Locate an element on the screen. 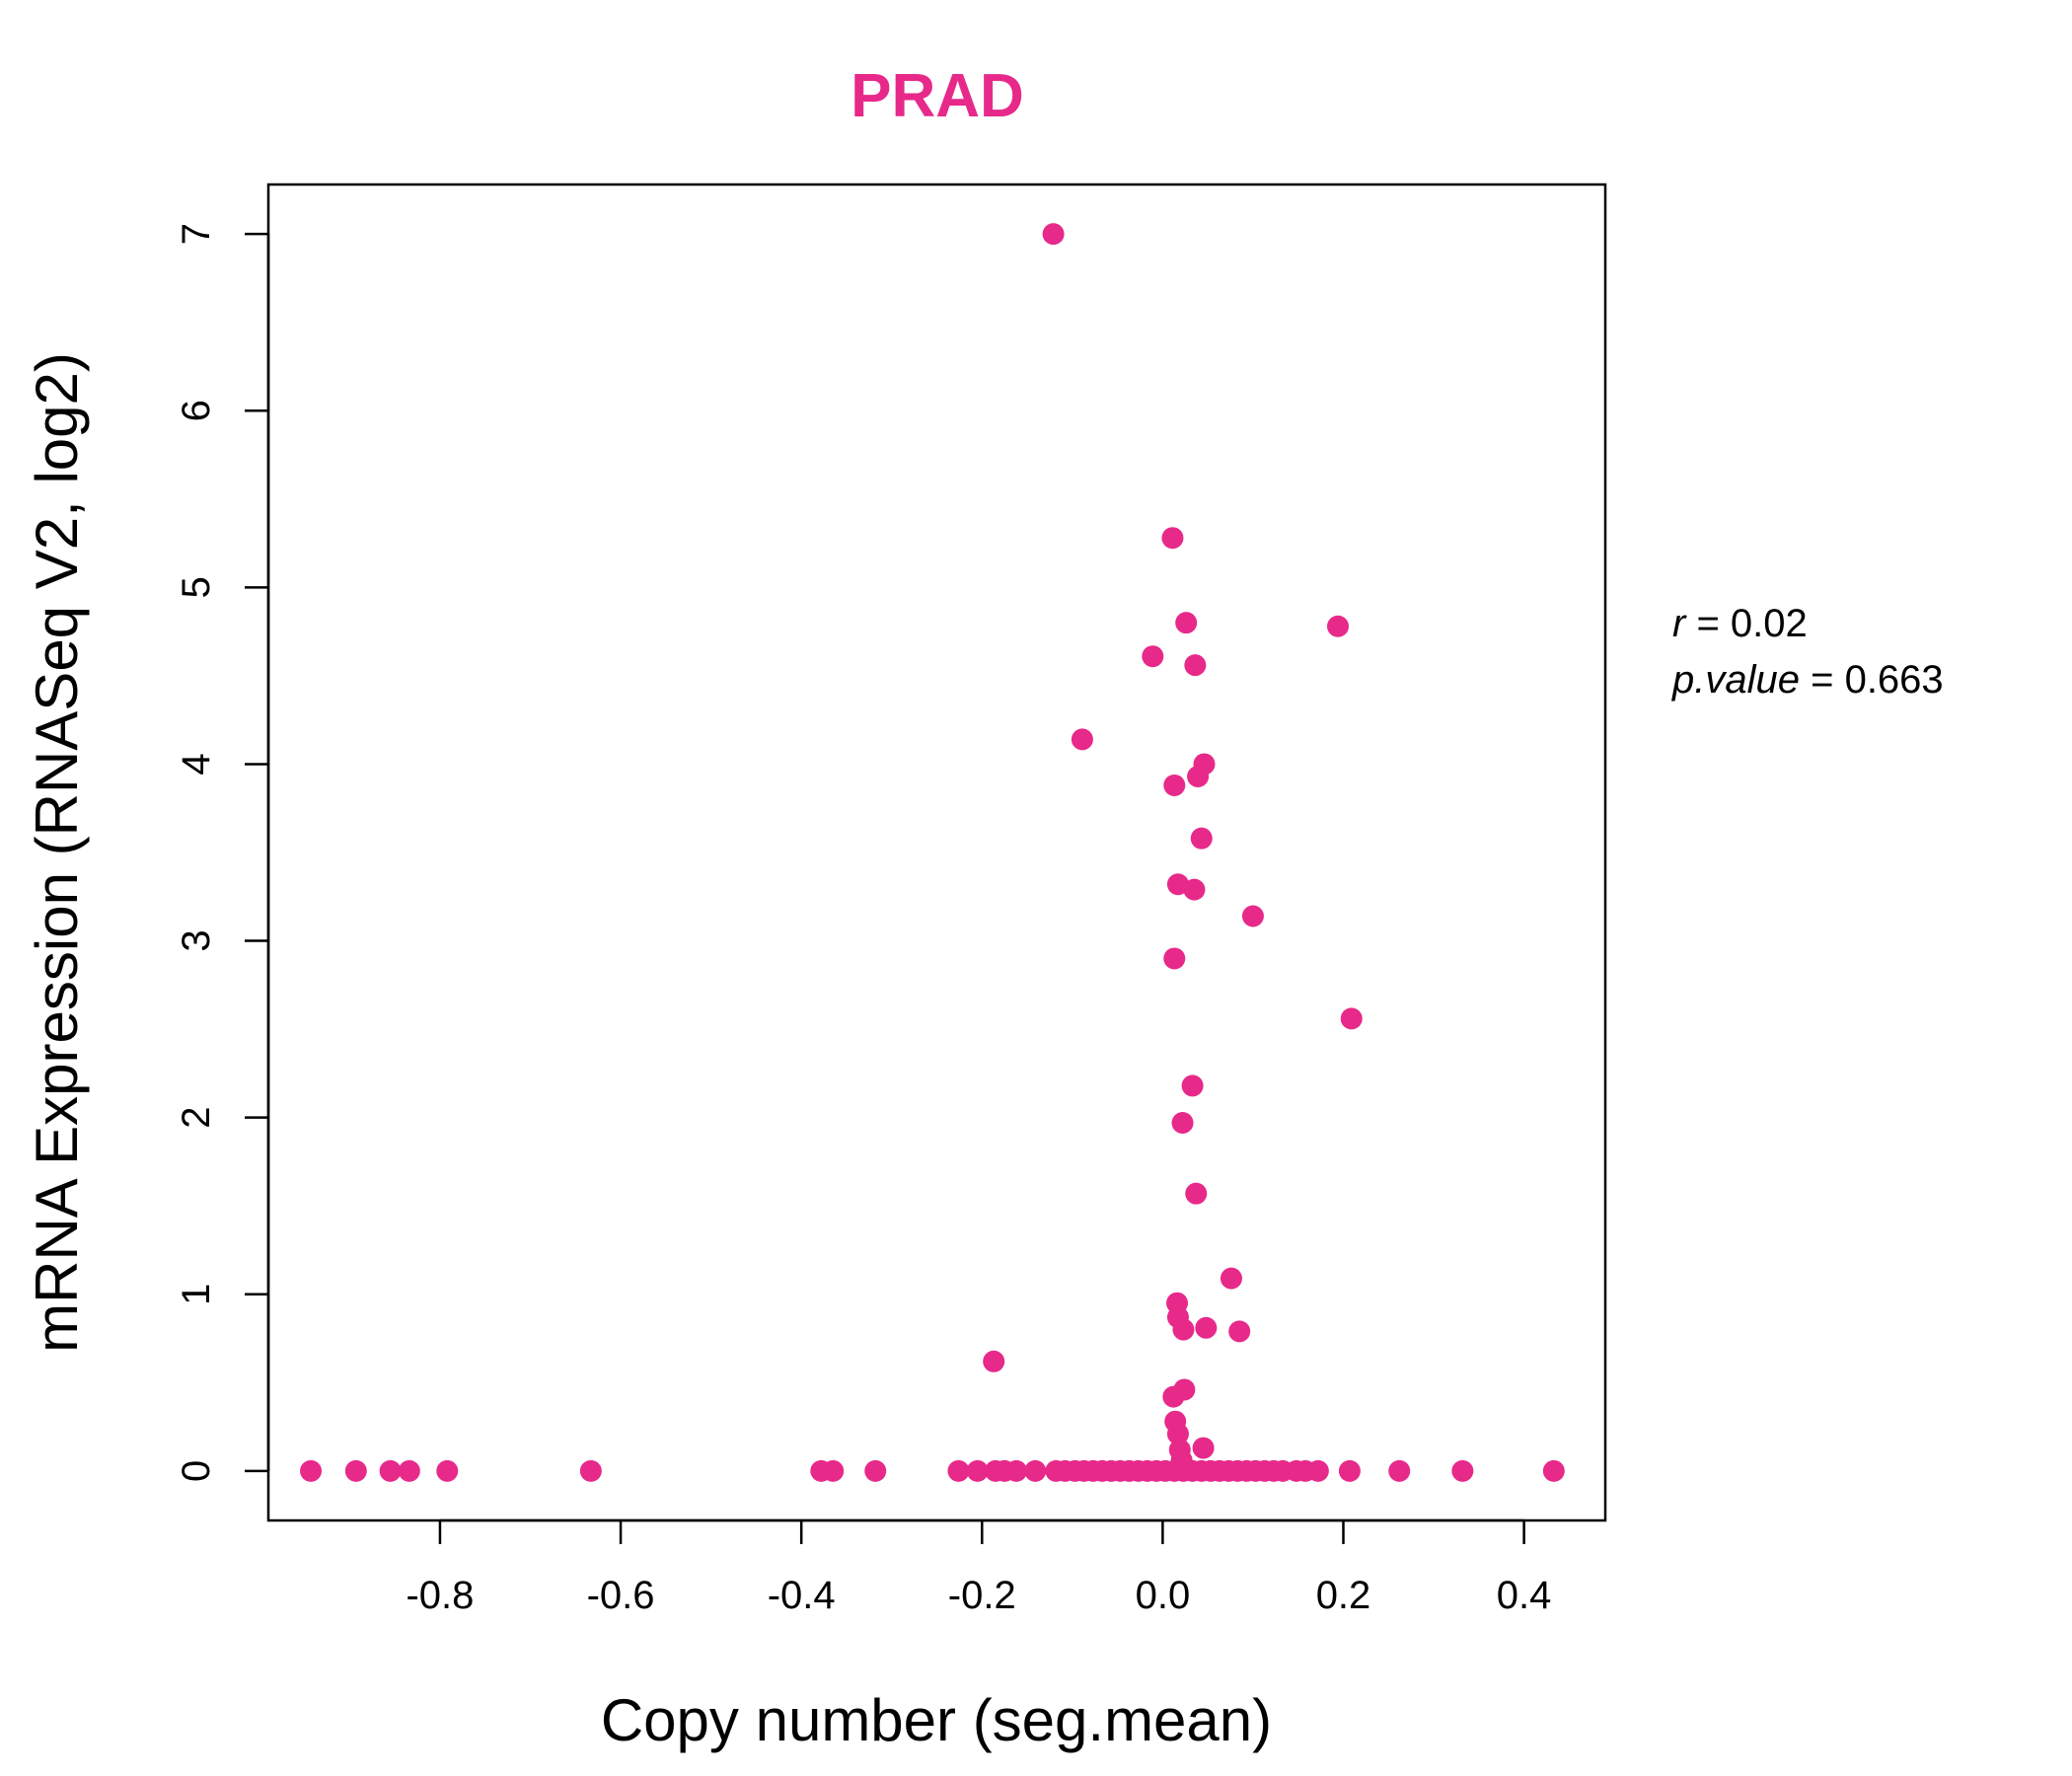  y-tick-label: 7 is located at coordinates (197, 234).